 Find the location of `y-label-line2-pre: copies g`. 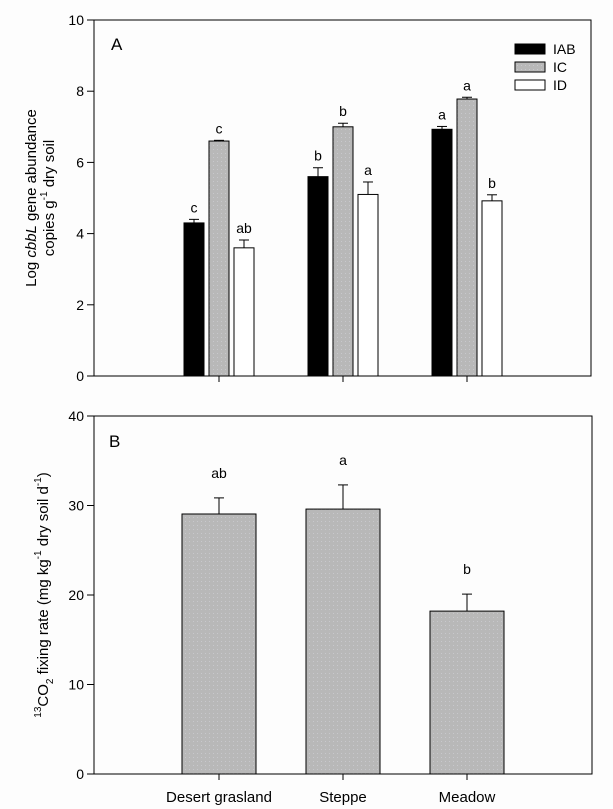

y-label-line2-pre: copies g is located at coordinates (49, 228).